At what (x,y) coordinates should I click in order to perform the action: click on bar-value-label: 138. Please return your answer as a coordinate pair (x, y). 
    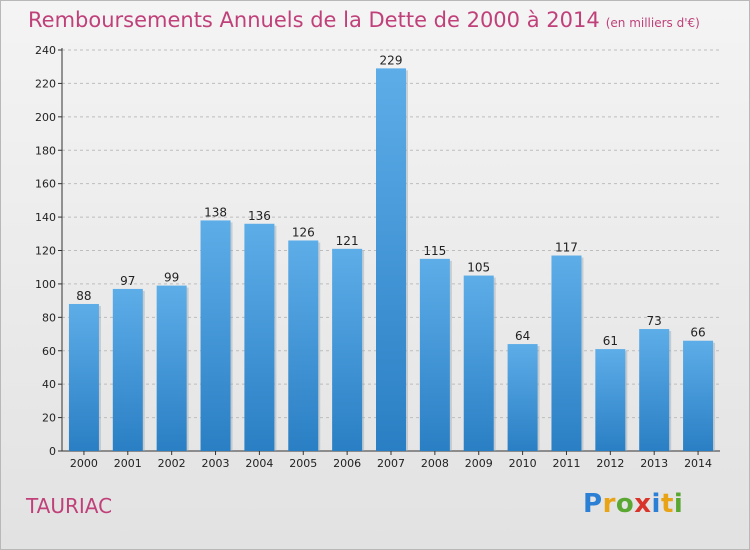
    Looking at the image, I should click on (215, 212).